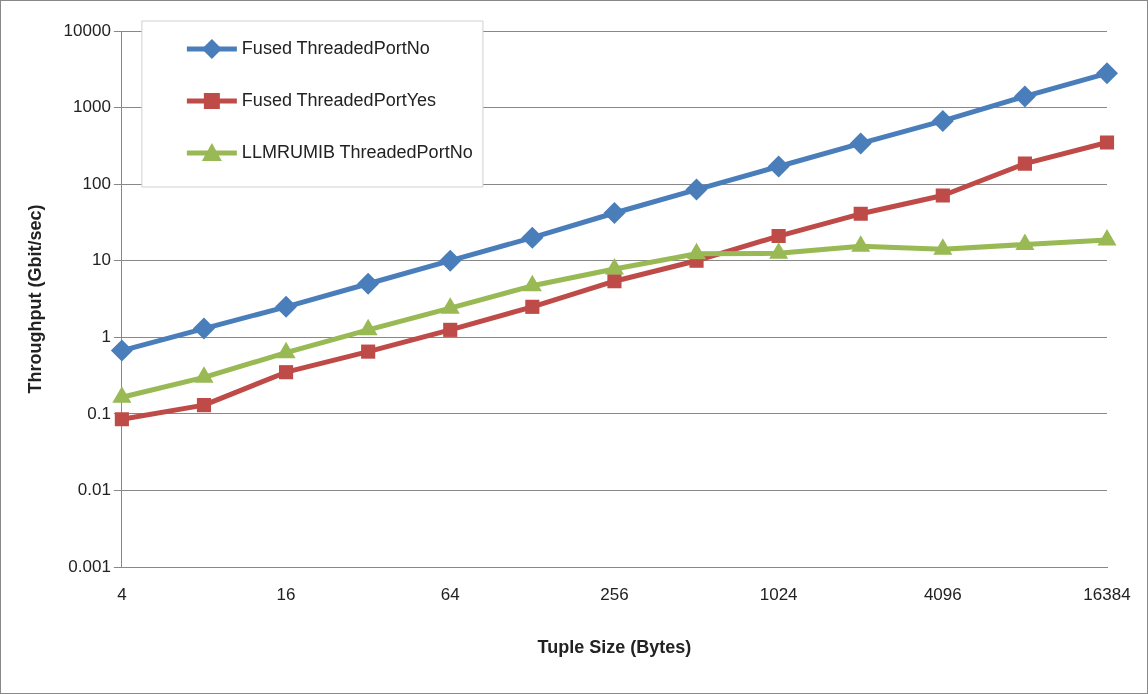  I want to click on legend-label: Fused ThreadedPortNo, so click(335, 47).